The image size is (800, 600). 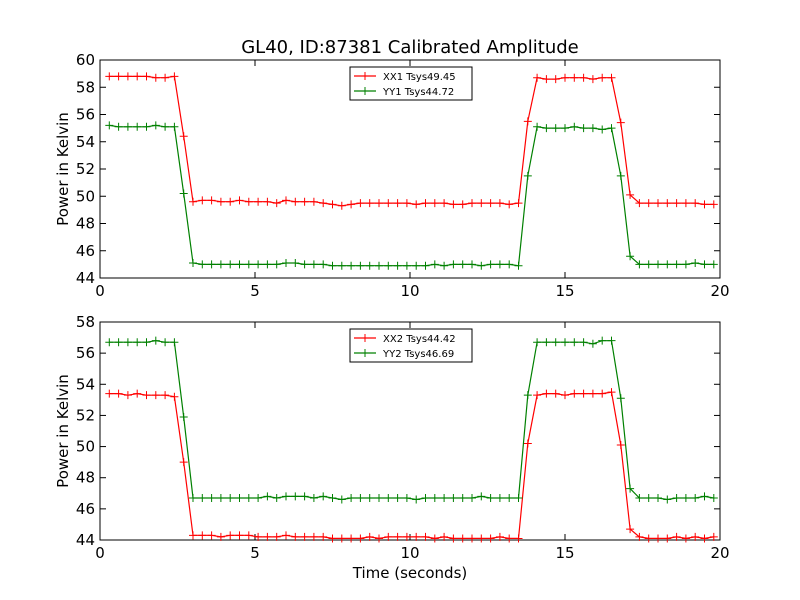 I want to click on legend-marker, so click(x=365, y=338).